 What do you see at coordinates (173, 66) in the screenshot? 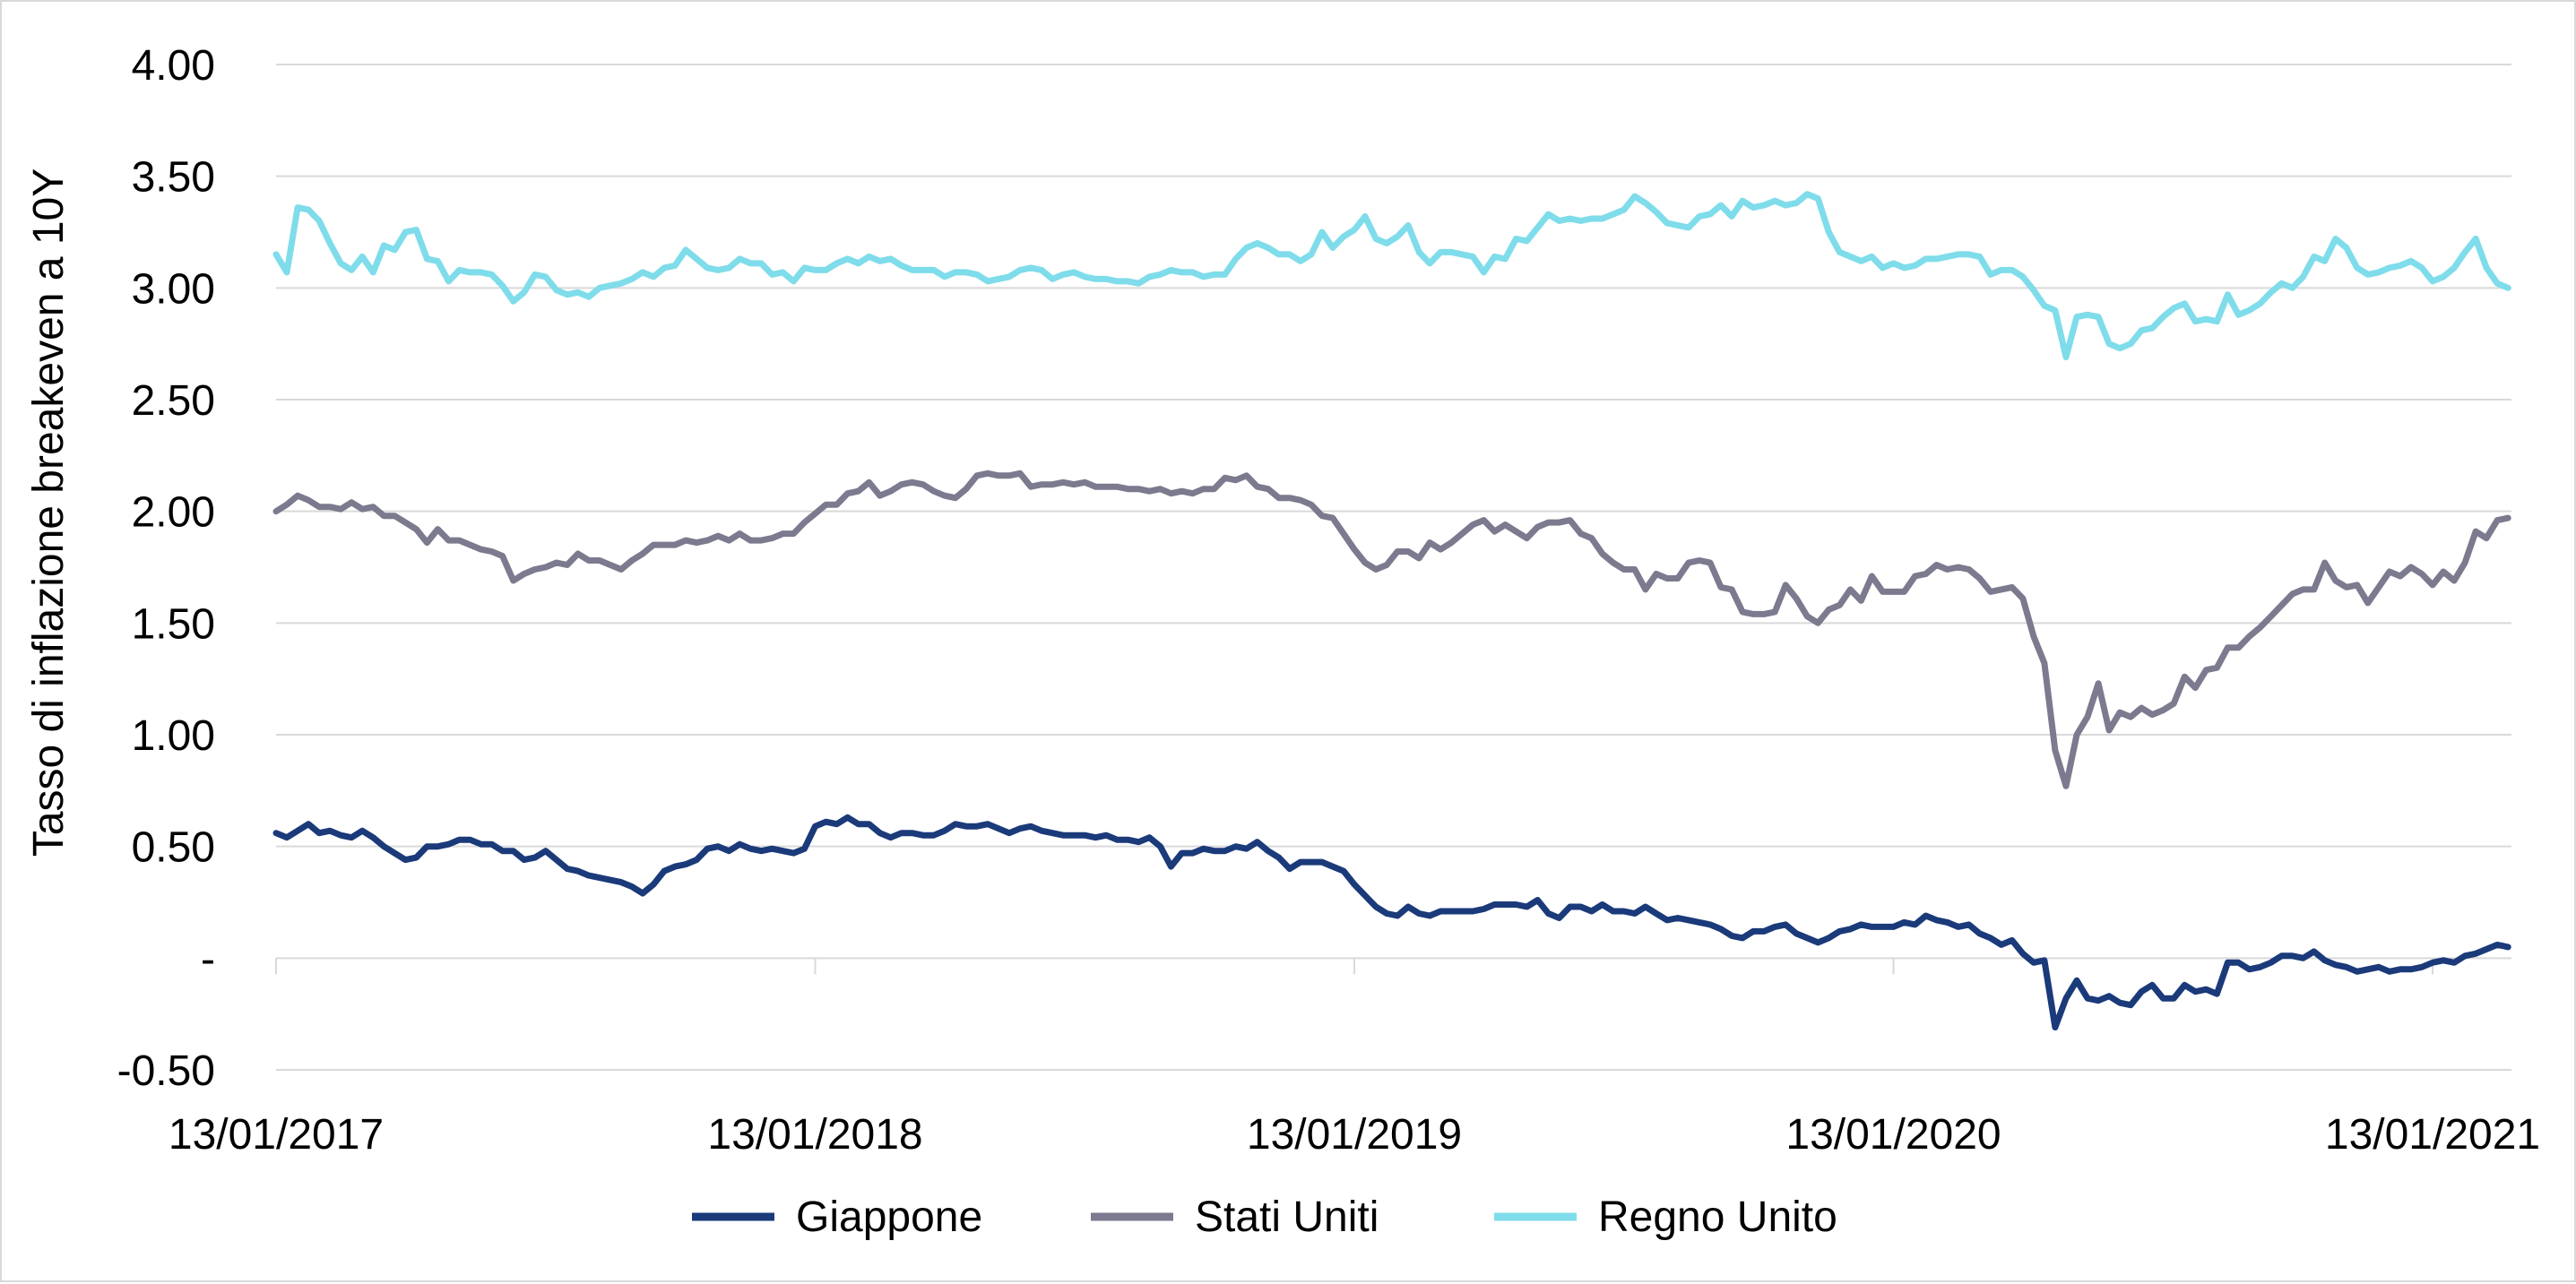
I see `y-tick-label-0: 4.00` at bounding box center [173, 66].